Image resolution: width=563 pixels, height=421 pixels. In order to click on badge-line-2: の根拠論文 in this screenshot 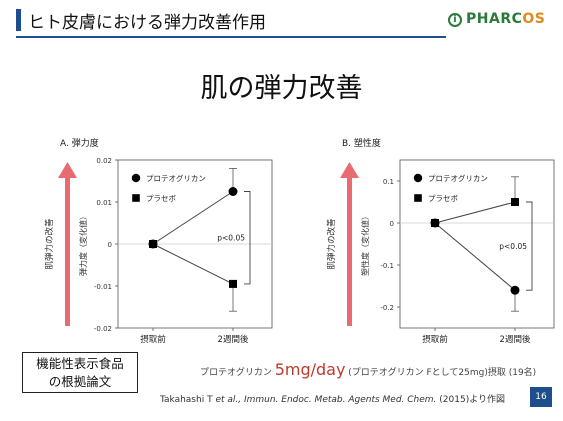, I will do `click(80, 381)`.